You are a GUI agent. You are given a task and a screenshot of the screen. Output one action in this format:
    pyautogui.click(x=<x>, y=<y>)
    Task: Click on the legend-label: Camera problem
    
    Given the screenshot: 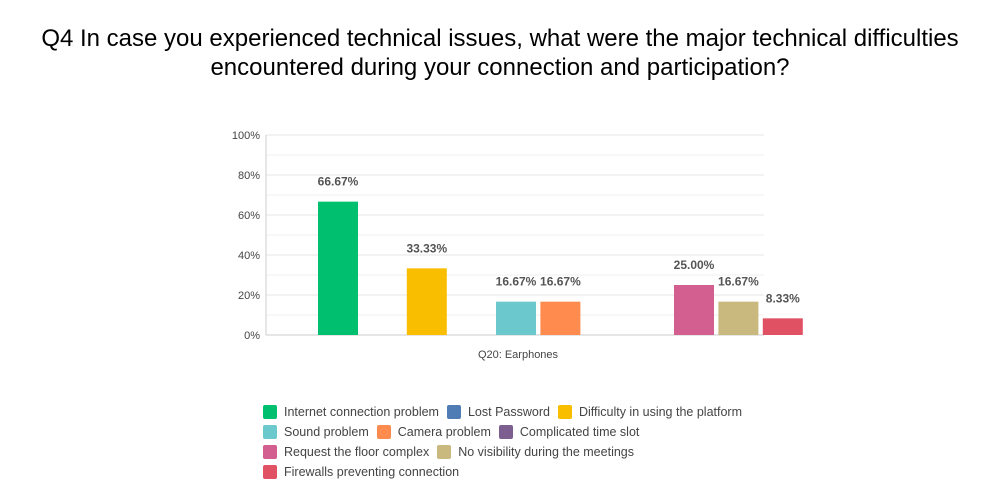 What is the action you would take?
    pyautogui.click(x=444, y=432)
    